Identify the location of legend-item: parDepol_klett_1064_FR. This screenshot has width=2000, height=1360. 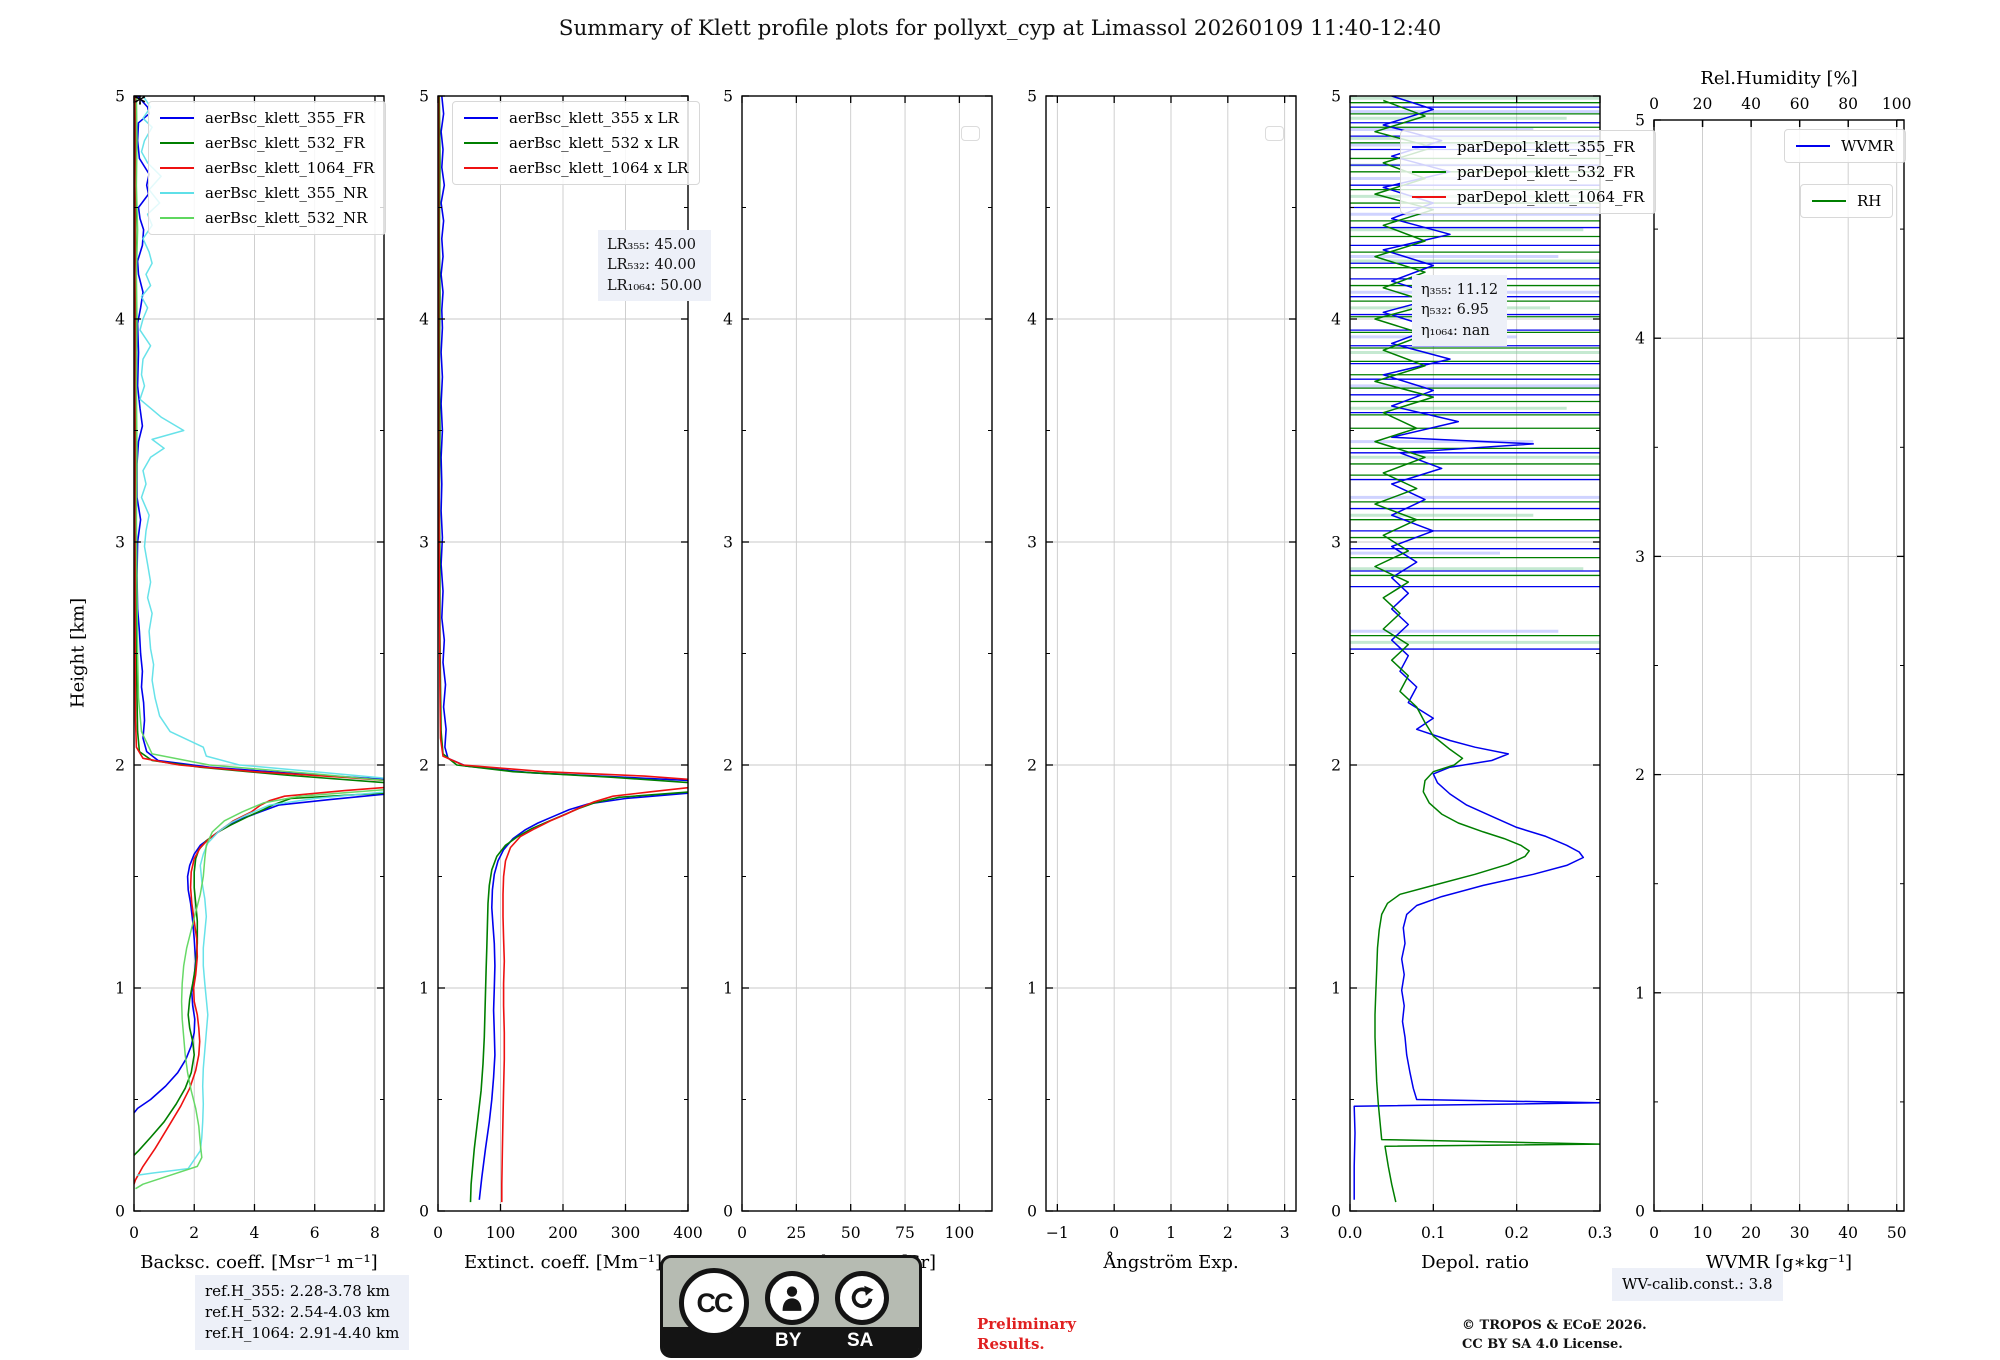
(1528, 197).